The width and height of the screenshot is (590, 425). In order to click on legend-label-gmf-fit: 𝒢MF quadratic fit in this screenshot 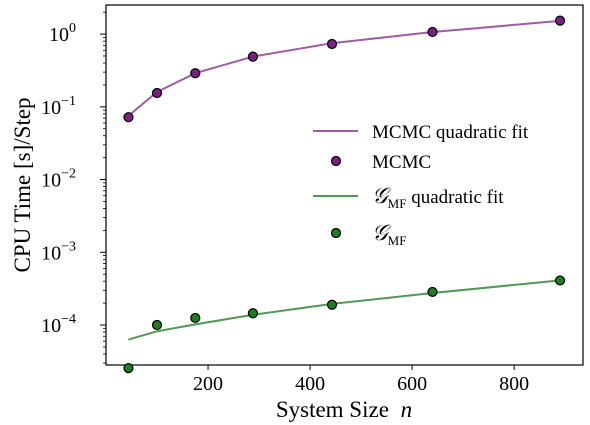, I will do `click(438, 197)`.